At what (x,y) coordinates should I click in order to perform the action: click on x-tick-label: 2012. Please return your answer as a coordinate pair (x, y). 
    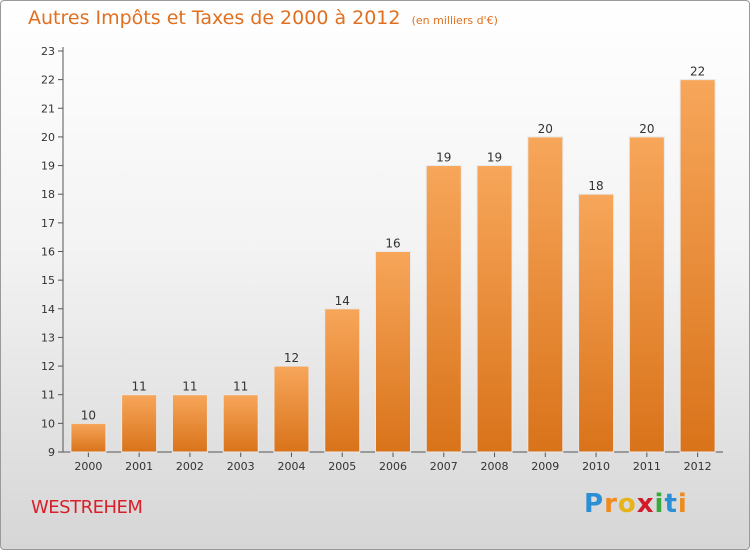
    Looking at the image, I should click on (698, 466).